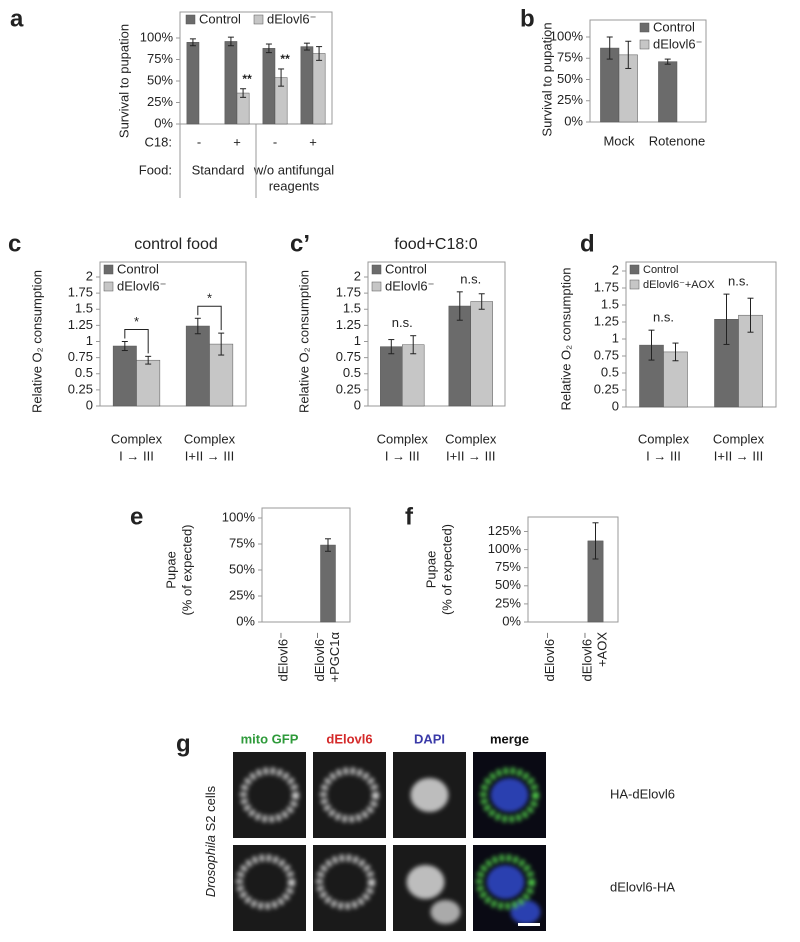 The width and height of the screenshot is (800, 942). Describe the element at coordinates (163, 122) in the screenshot. I see `y-tick-label: 0%` at that location.